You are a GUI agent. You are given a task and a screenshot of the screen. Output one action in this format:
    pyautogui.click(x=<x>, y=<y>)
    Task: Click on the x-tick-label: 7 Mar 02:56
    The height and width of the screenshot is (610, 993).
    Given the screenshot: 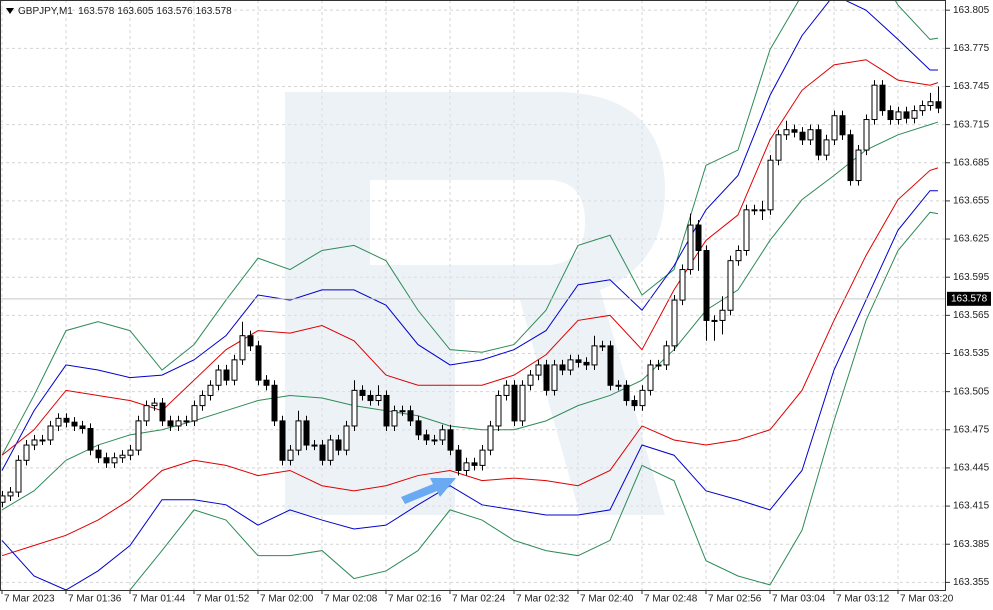 What is the action you would take?
    pyautogui.click(x=735, y=599)
    